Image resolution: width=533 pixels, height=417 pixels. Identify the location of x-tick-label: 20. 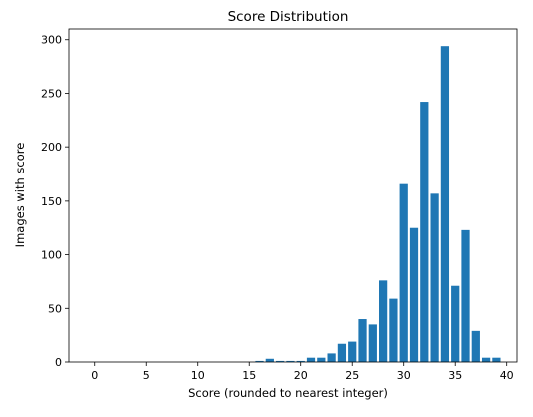
(301, 375).